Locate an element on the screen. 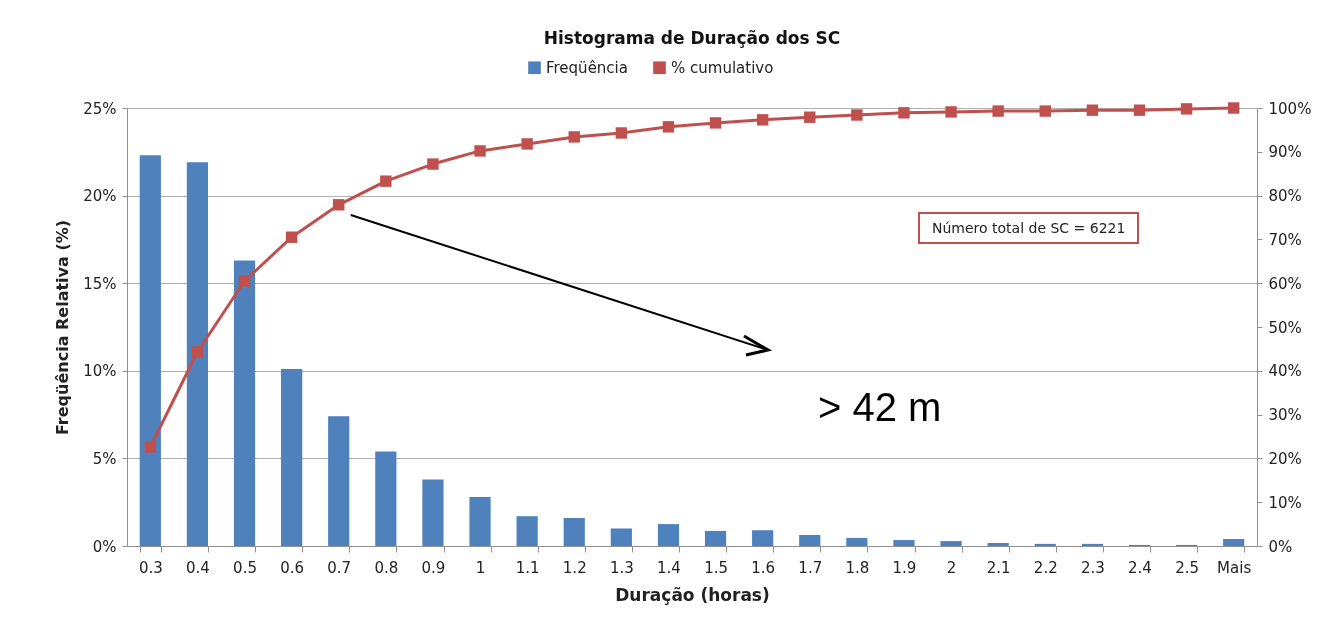 The width and height of the screenshot is (1336, 620). y2-tick-label: 40% is located at coordinates (1285, 371).